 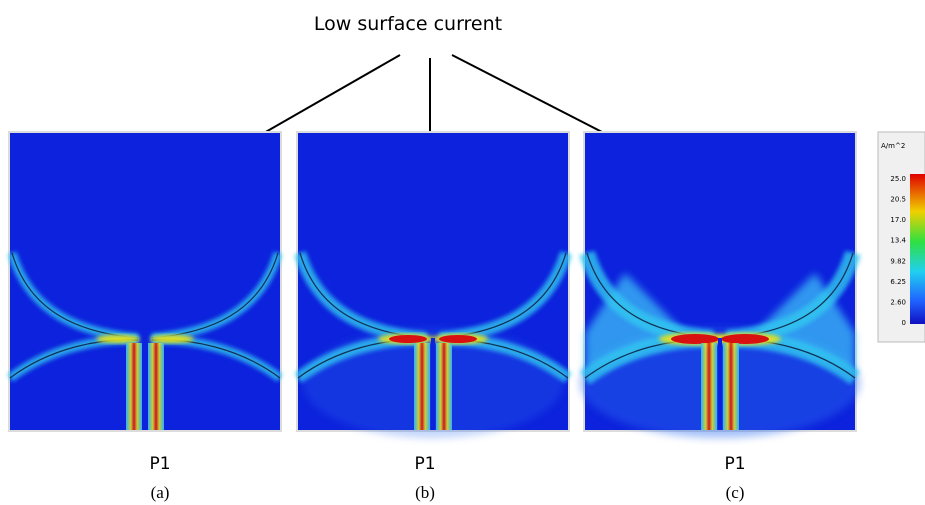 What do you see at coordinates (735, 492) in the screenshot?
I see `panel-caption: (c)` at bounding box center [735, 492].